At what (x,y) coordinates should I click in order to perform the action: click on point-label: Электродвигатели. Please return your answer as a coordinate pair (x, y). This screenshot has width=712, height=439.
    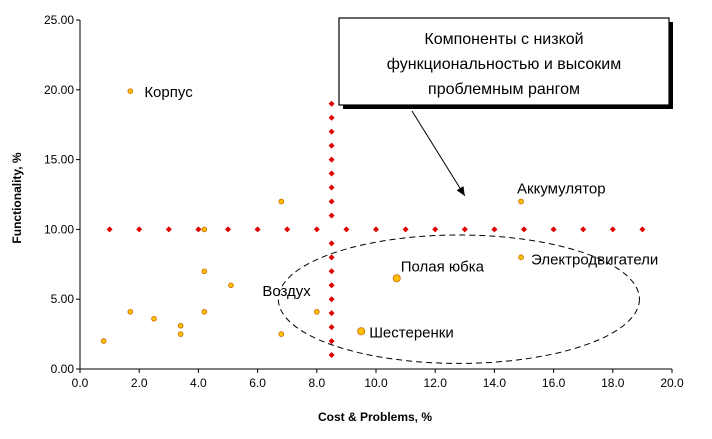
    Looking at the image, I should click on (594, 259).